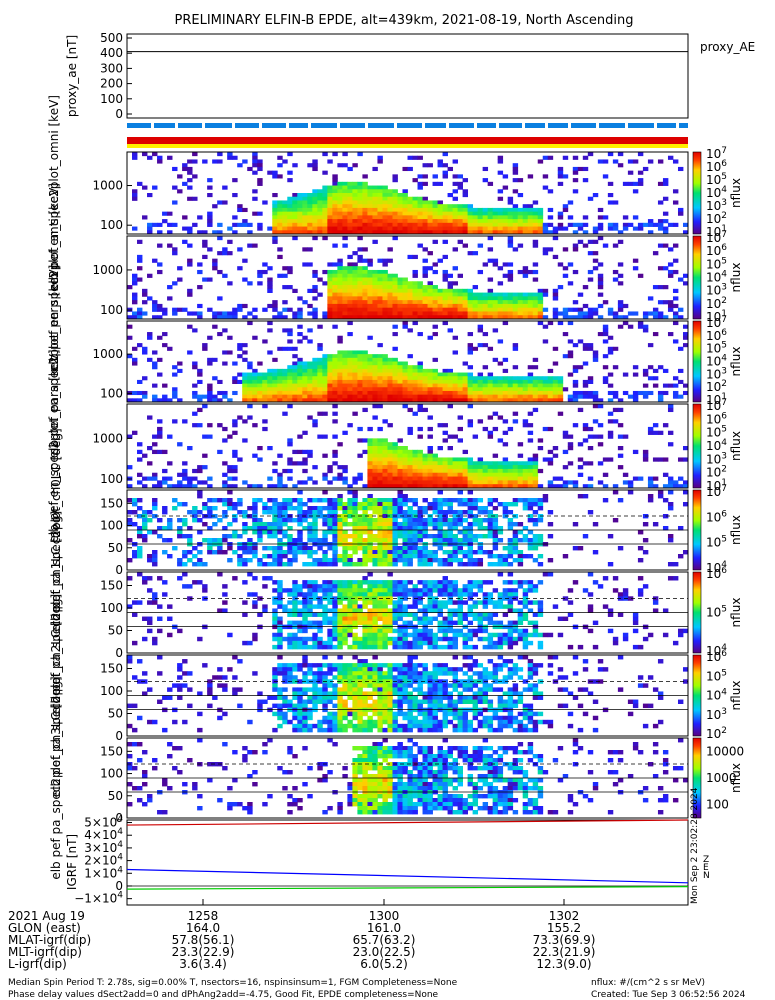 The image size is (775, 1000). Describe the element at coordinates (111, 68) in the screenshot. I see `ae-ytick-label: 300` at that location.